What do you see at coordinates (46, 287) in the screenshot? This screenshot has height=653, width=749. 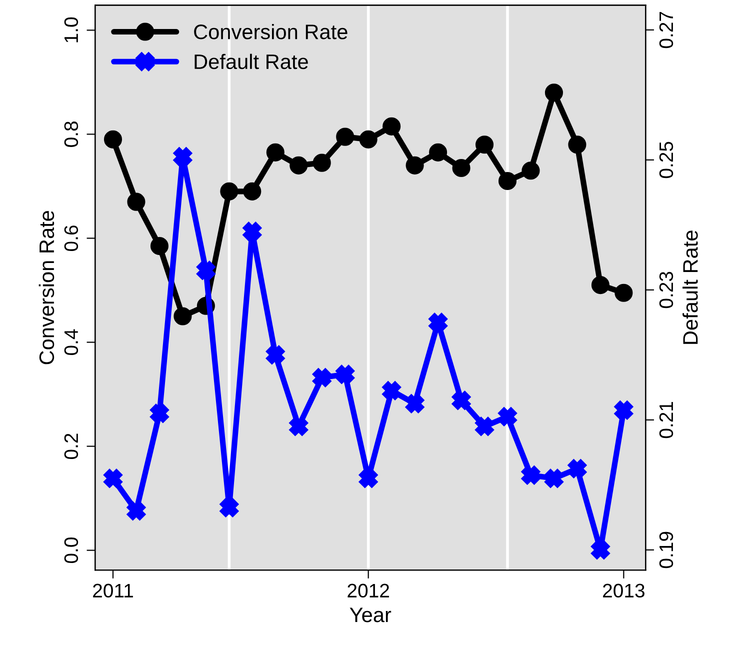 I see `y-axis-title: Conversion Rate` at bounding box center [46, 287].